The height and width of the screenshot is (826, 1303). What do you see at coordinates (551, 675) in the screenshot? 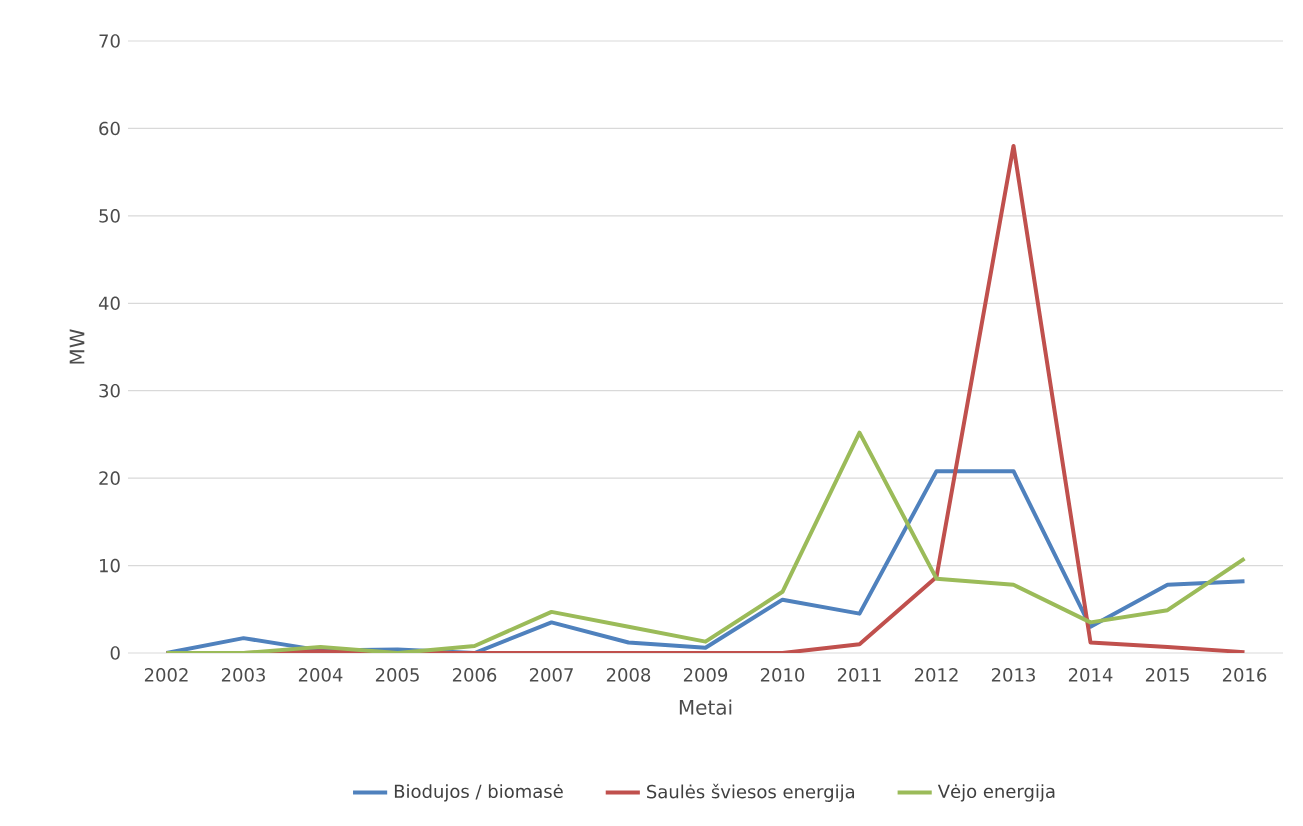
I see `x-tick-label: 2007` at bounding box center [551, 675].